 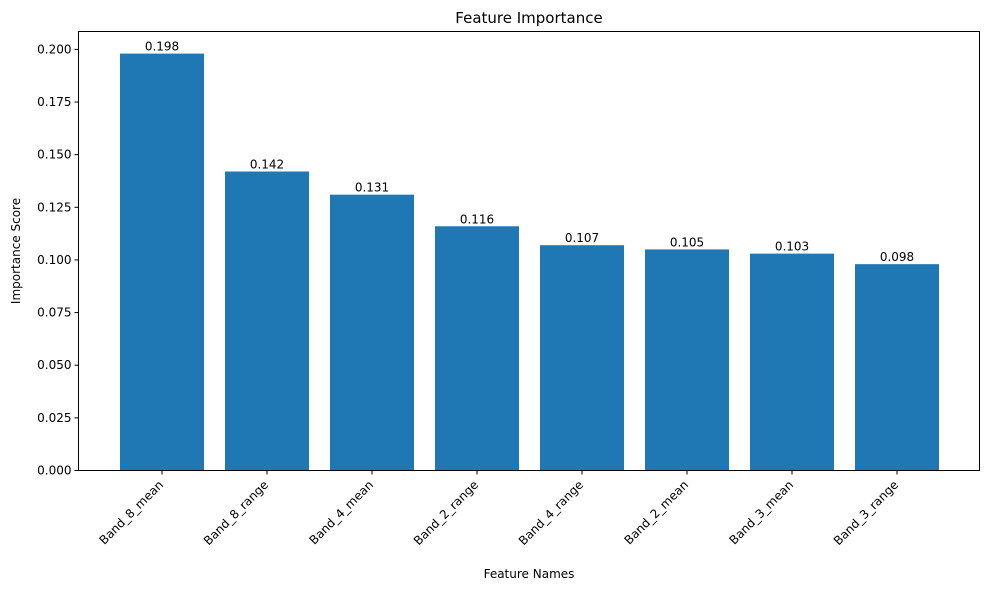 I want to click on x-tick-label: Band_3_range, so click(x=866, y=513).